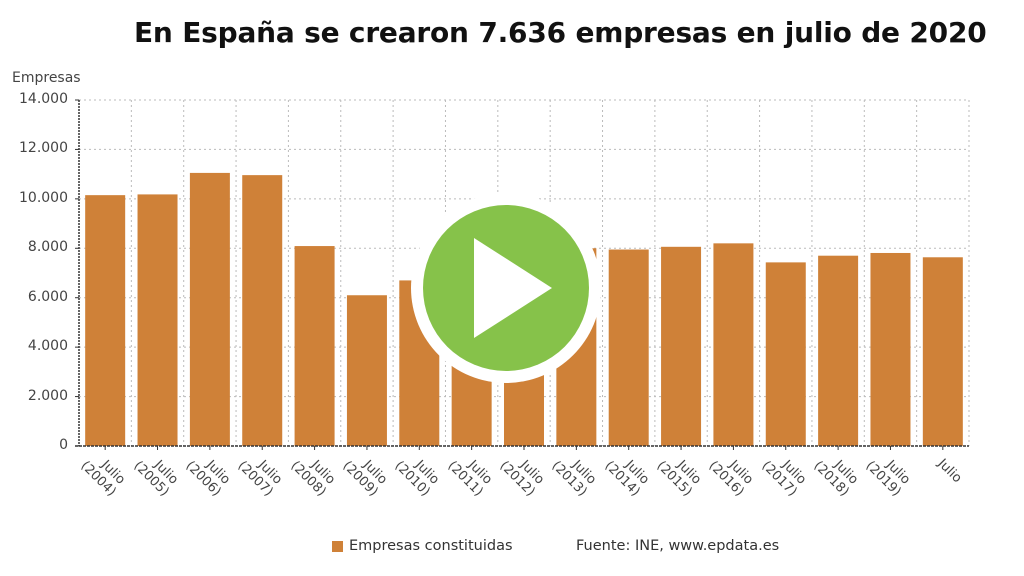 The height and width of the screenshot is (576, 1024). I want to click on y-tick-label: 12.000, so click(43, 148).